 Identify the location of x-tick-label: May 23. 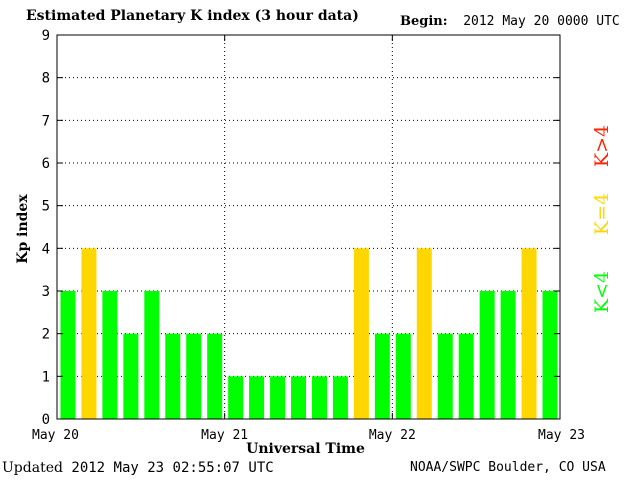
(561, 435).